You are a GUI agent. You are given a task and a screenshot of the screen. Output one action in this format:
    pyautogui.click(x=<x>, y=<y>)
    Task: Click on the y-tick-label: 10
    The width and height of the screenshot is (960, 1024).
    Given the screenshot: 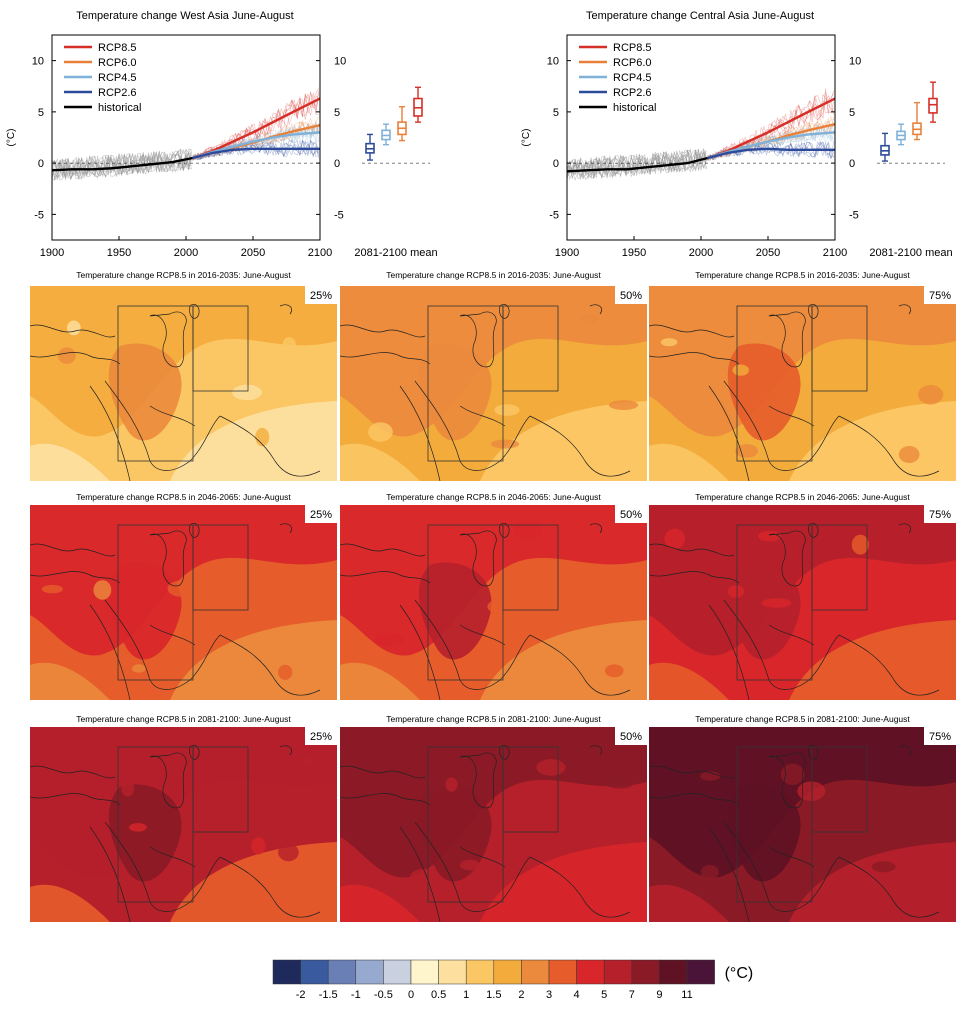 What is the action you would take?
    pyautogui.click(x=553, y=62)
    